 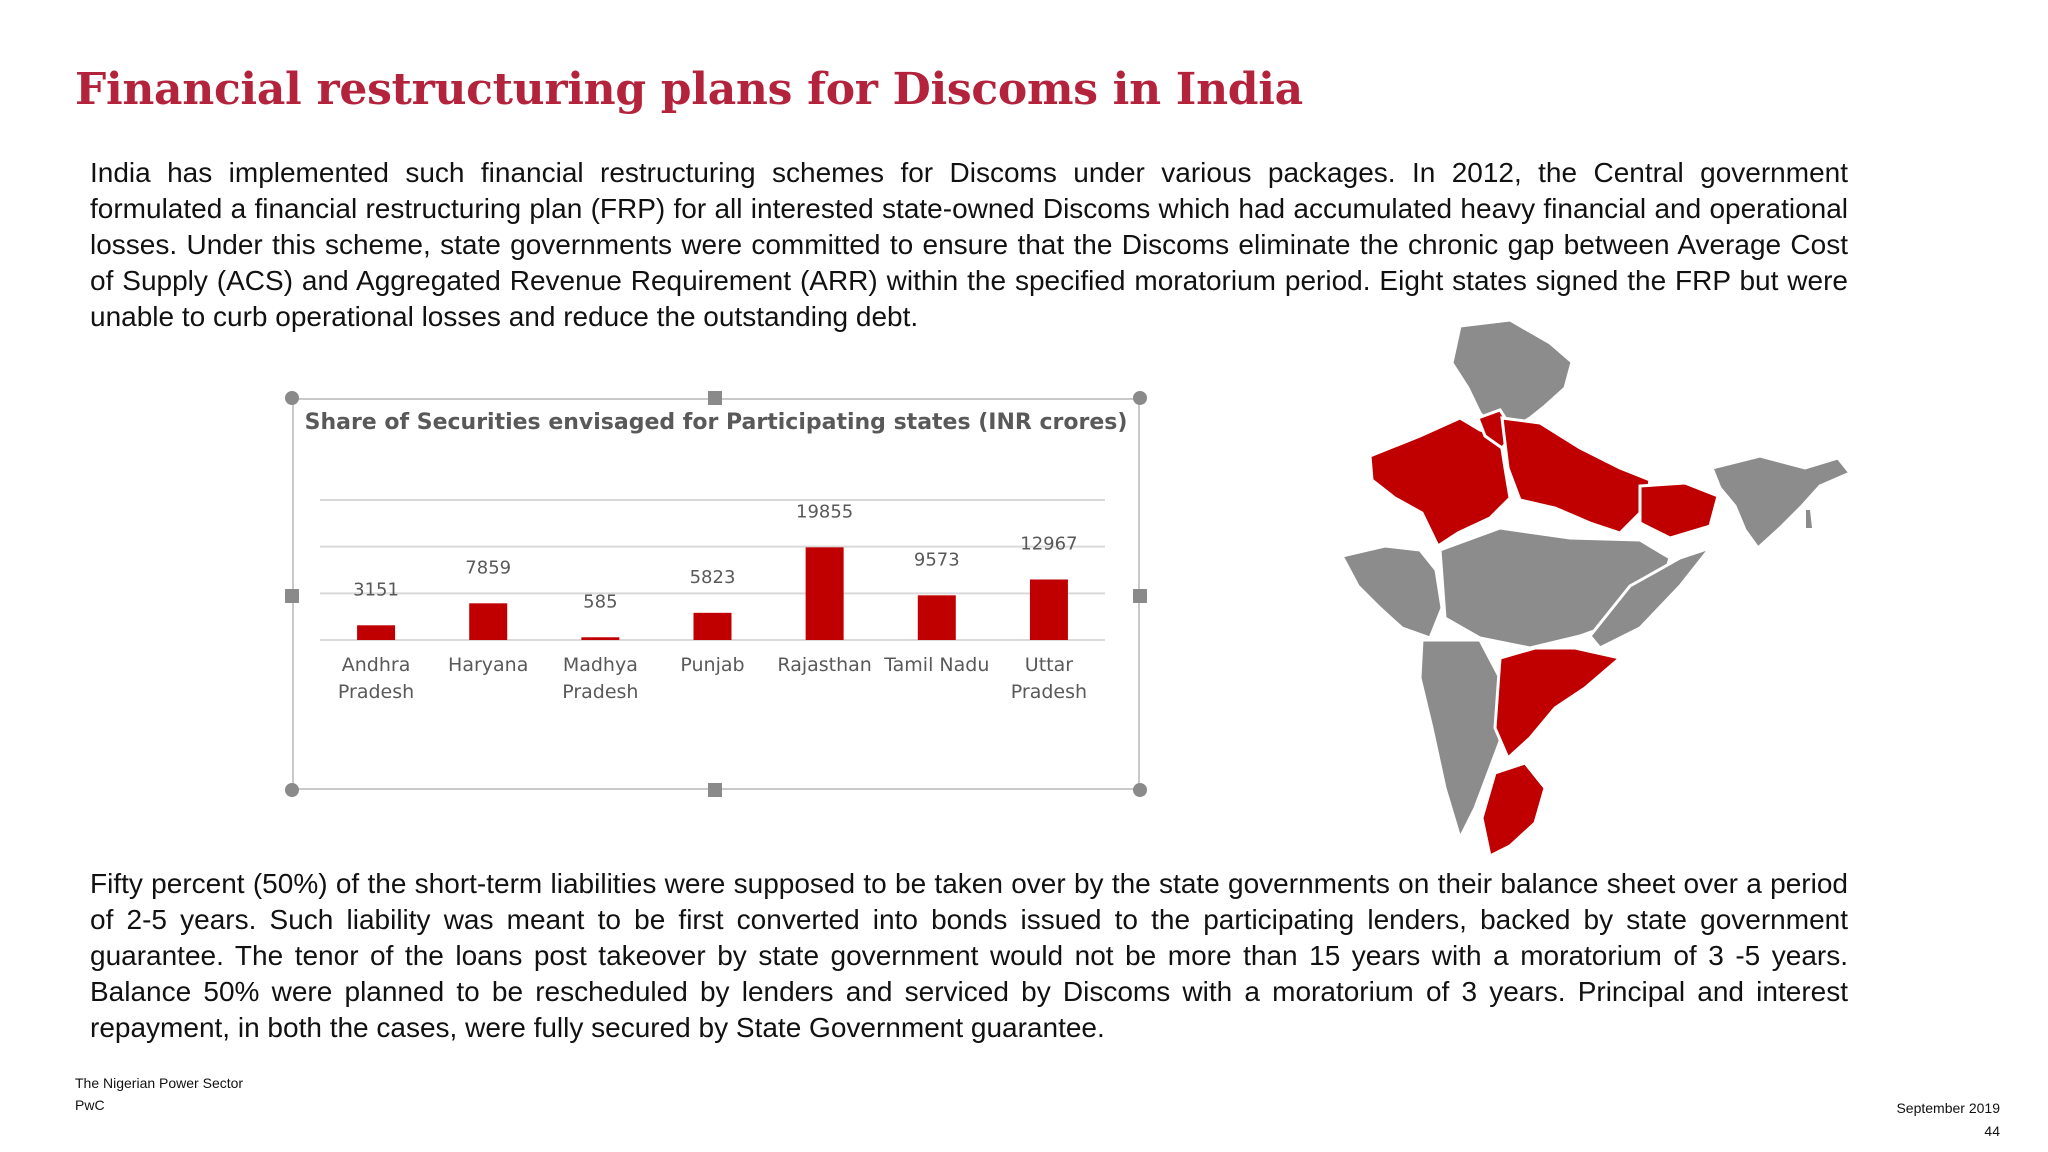 I want to click on map-region-gujarat, so click(x=1392, y=592).